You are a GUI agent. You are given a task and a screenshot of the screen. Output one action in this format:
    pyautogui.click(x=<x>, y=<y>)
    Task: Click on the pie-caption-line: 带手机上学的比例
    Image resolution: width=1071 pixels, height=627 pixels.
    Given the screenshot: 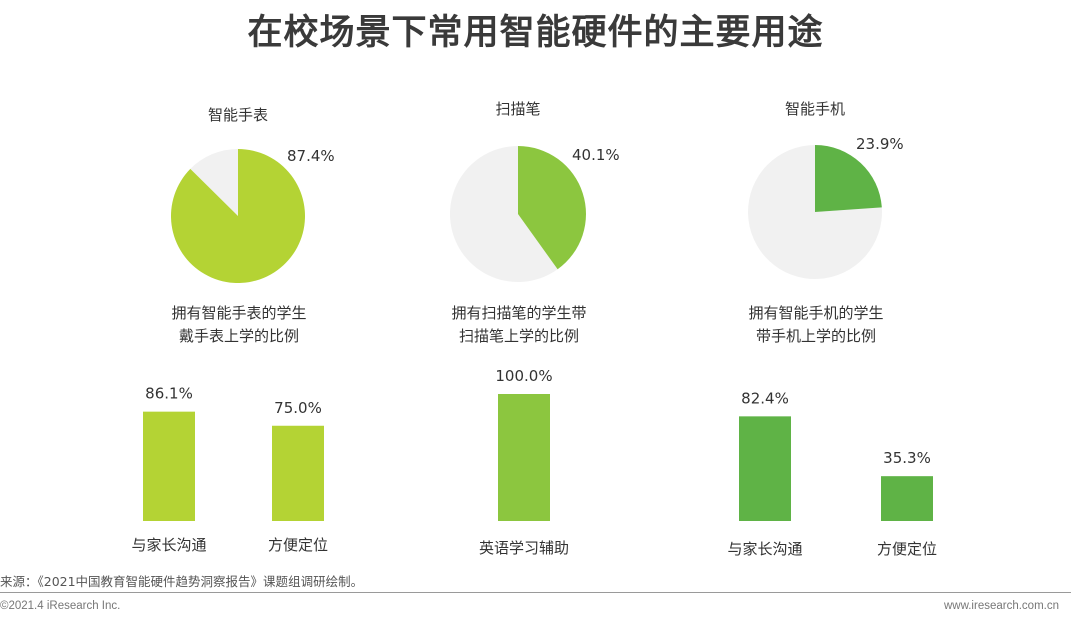 What is the action you would take?
    pyautogui.click(x=816, y=336)
    